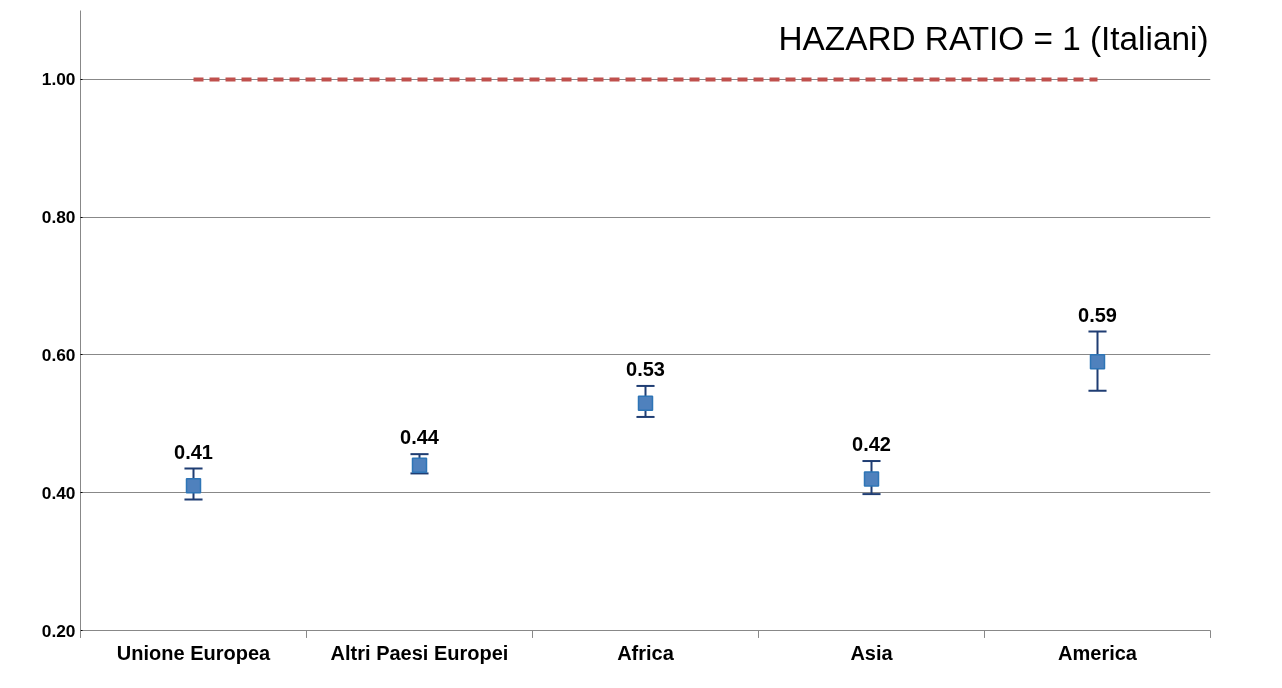 The image size is (1282, 688). I want to click on data-label: 0.42, so click(871, 444).